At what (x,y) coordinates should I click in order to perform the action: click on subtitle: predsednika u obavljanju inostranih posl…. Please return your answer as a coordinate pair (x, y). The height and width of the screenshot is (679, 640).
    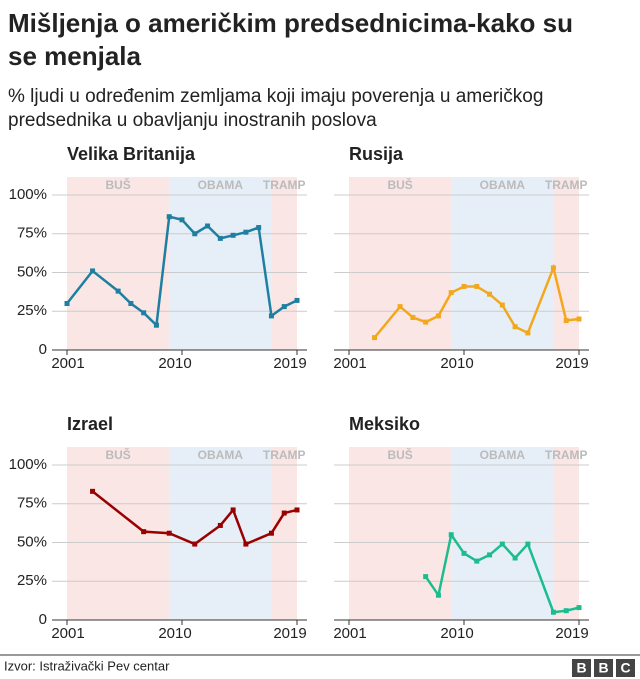
    Looking at the image, I should click on (192, 120).